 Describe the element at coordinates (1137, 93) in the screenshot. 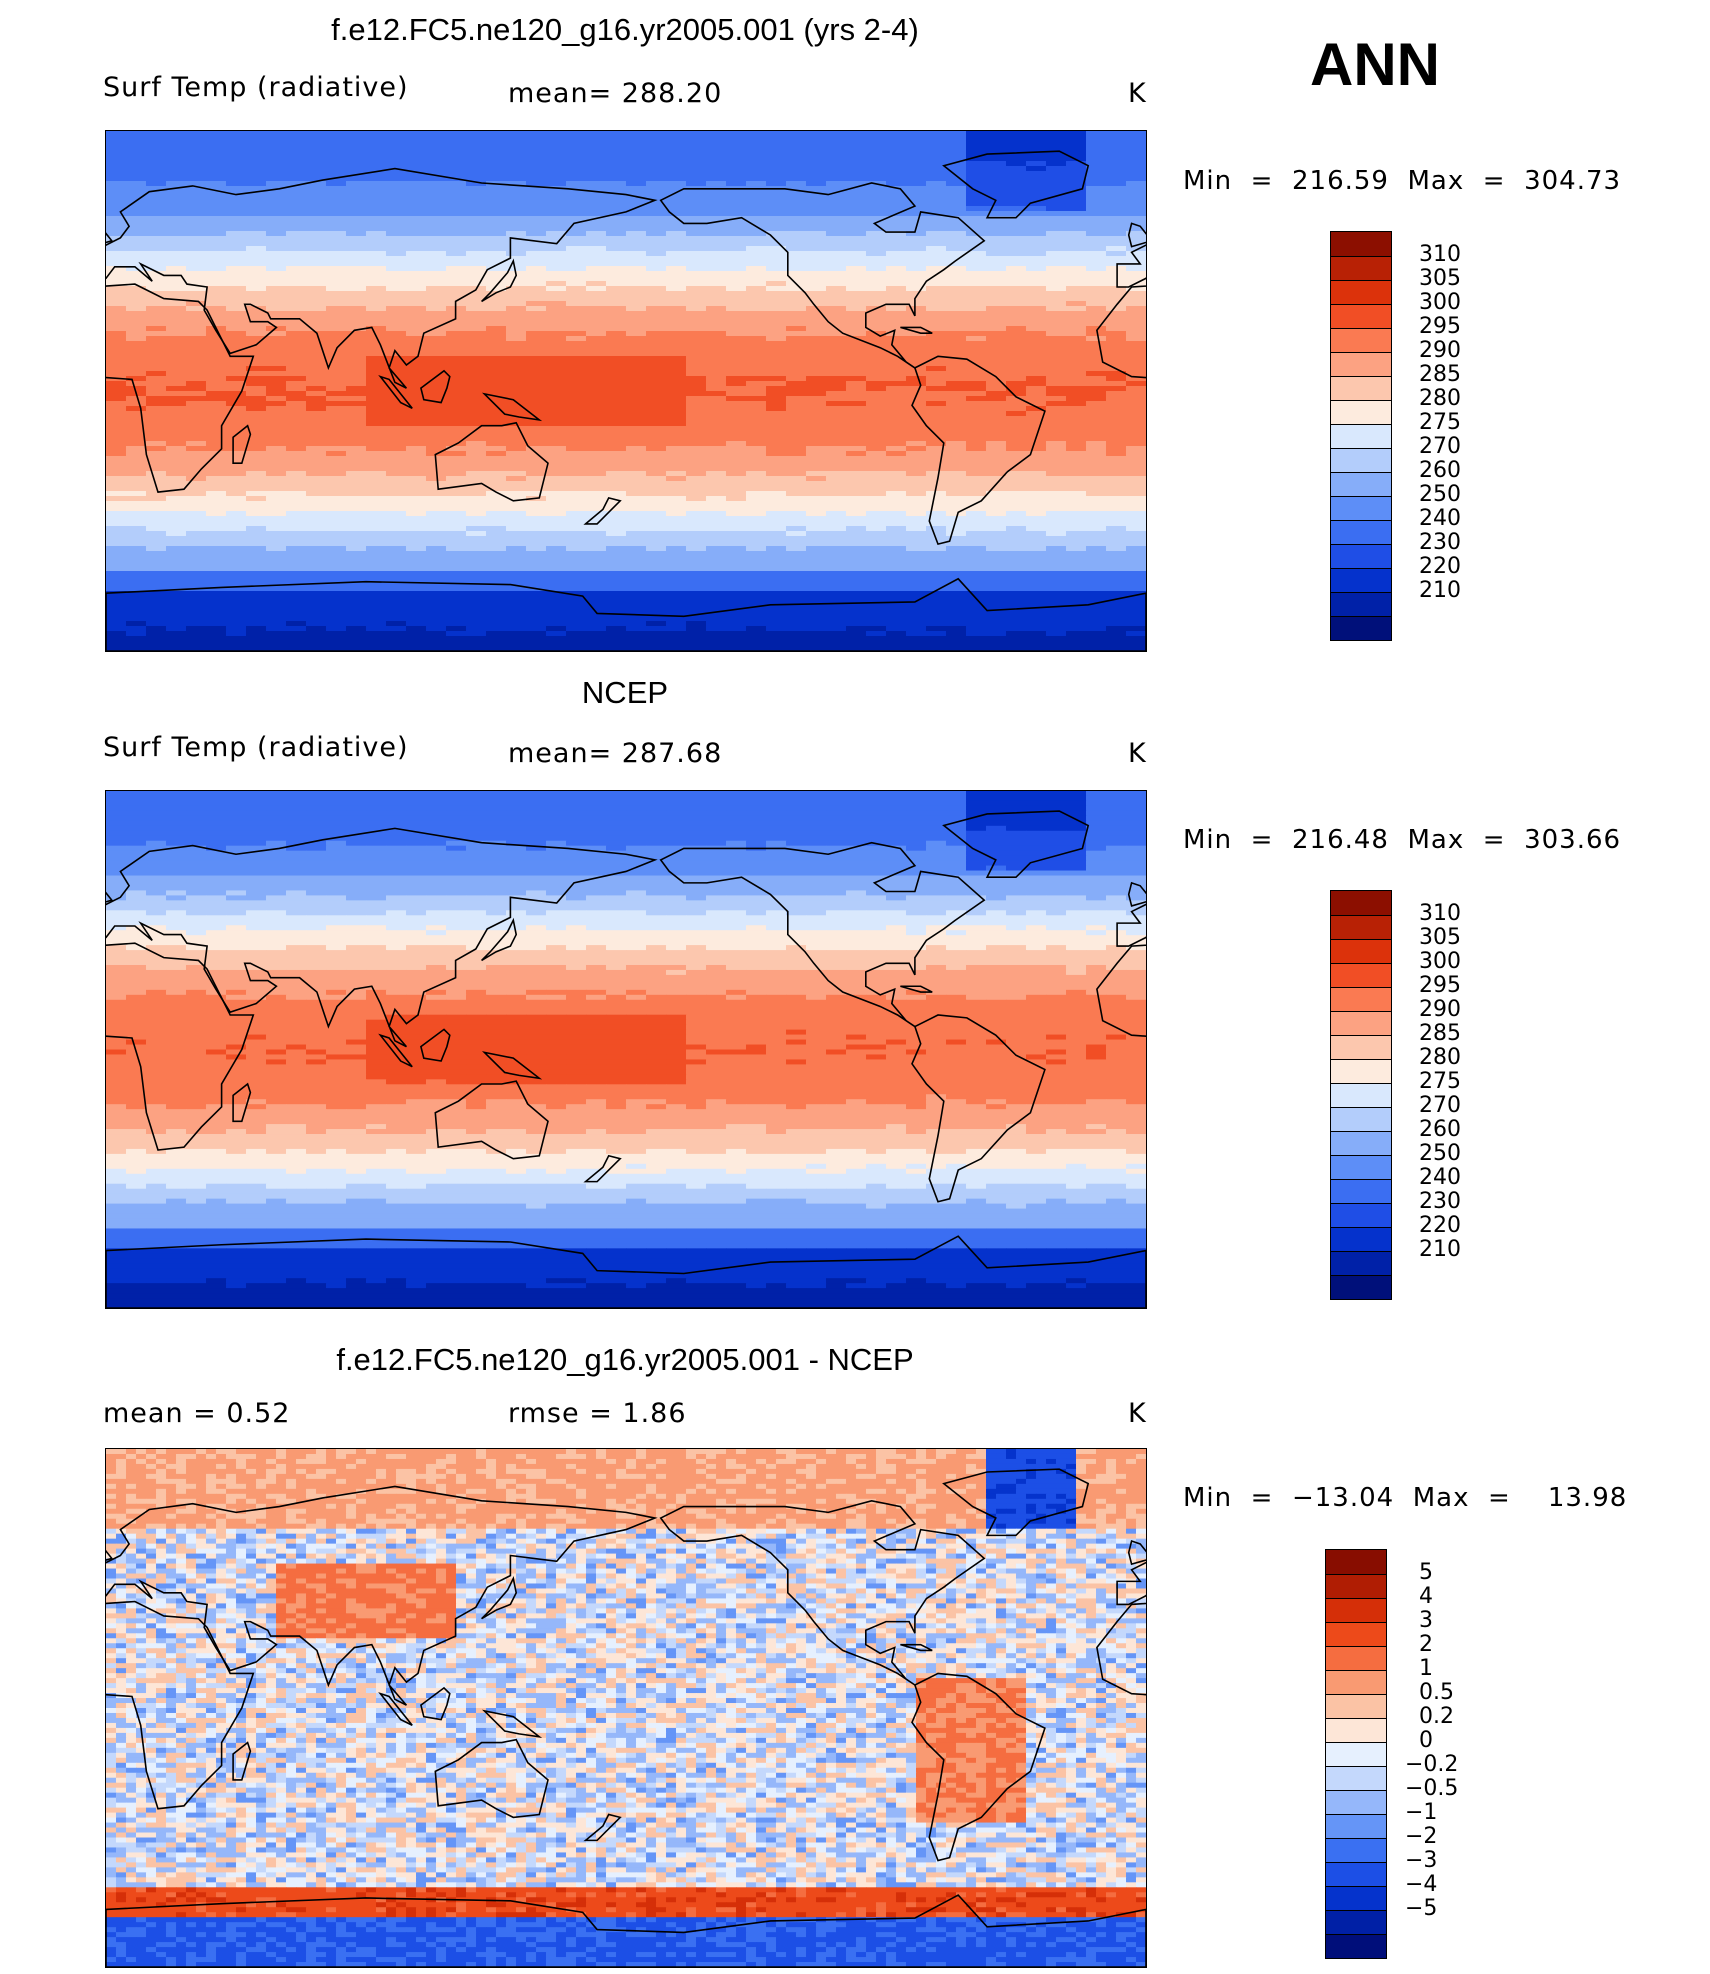

I see `panel-1-units: K` at that location.